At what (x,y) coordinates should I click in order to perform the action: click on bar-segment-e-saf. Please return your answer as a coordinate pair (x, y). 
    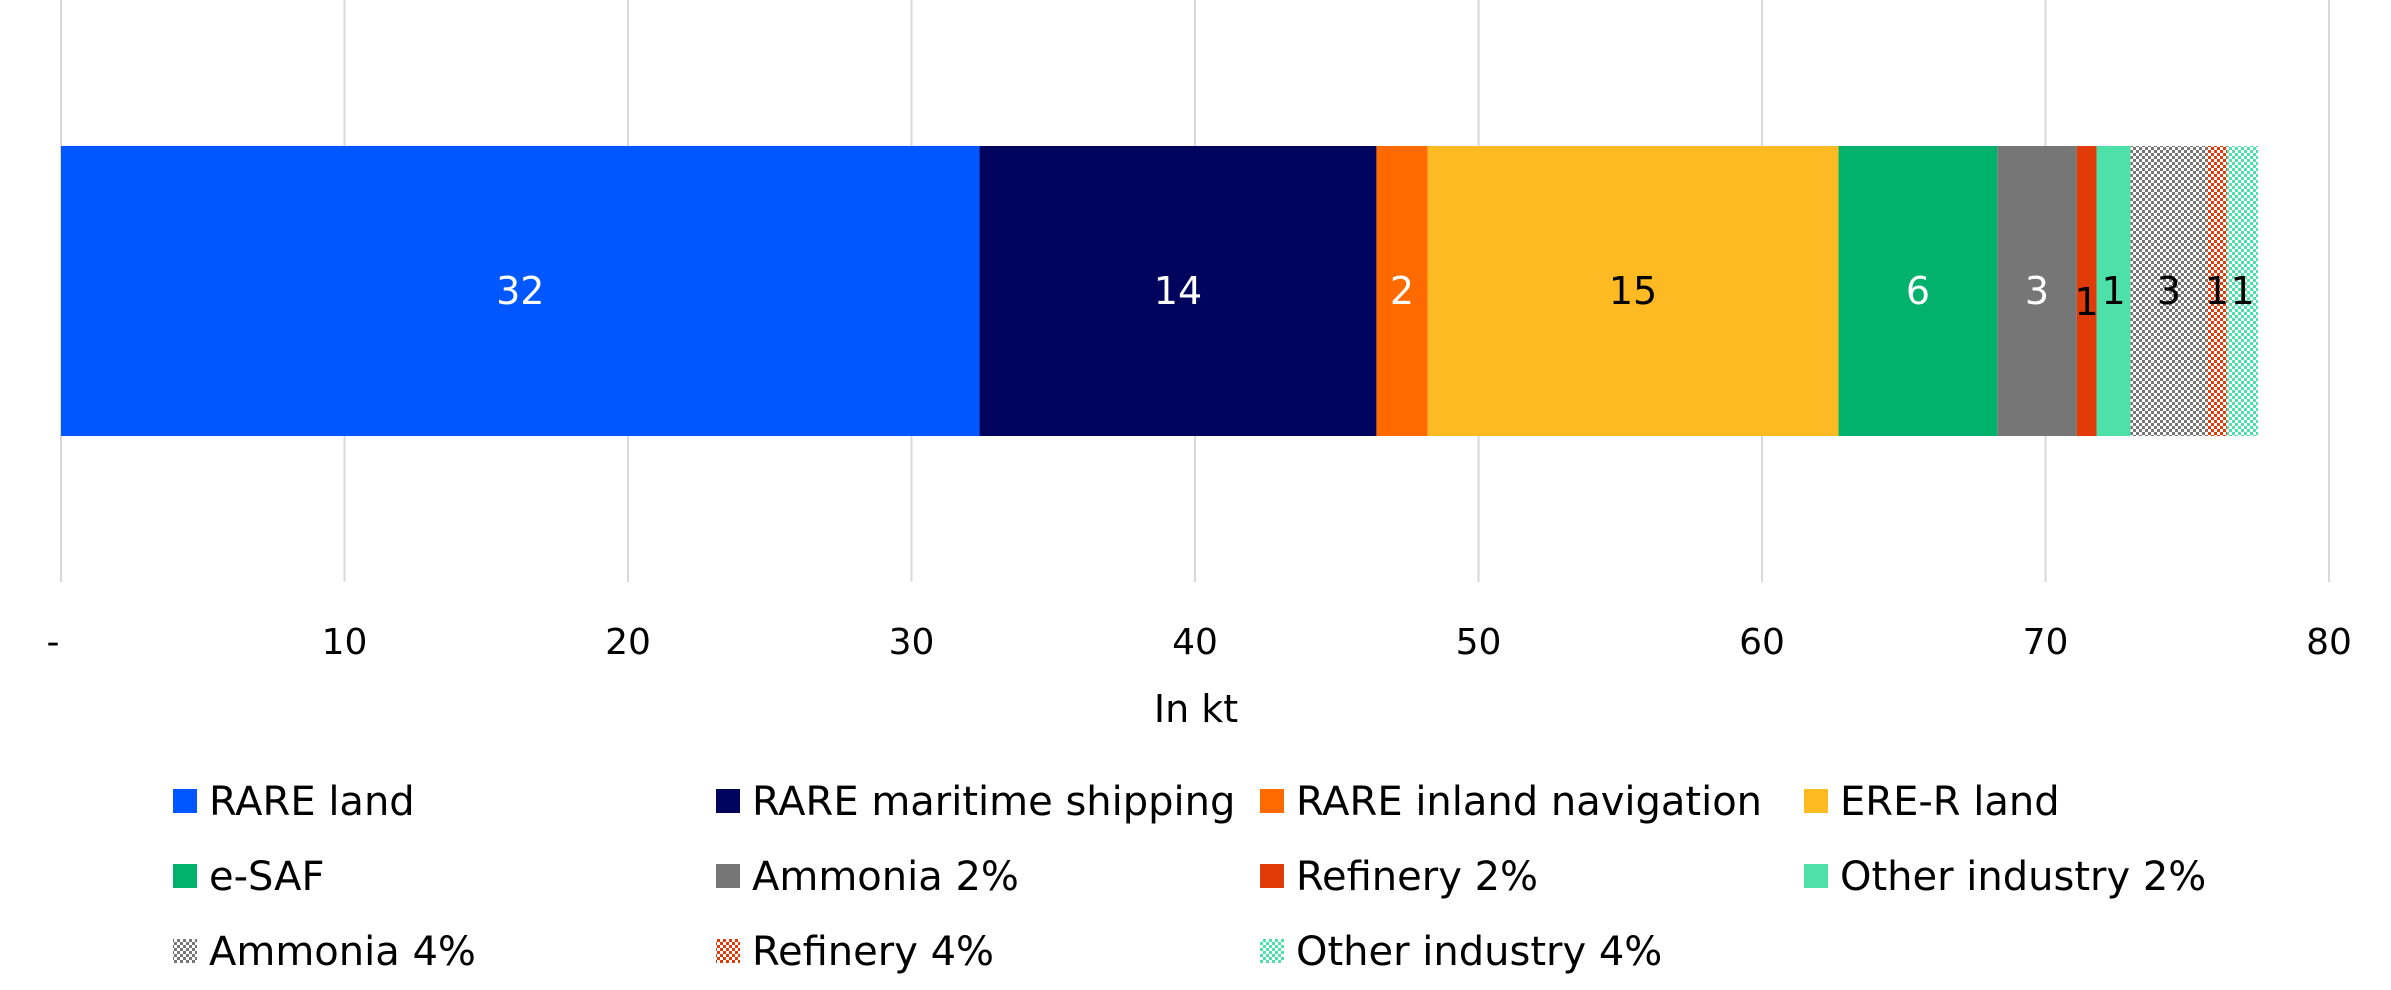
    Looking at the image, I should click on (1918, 291).